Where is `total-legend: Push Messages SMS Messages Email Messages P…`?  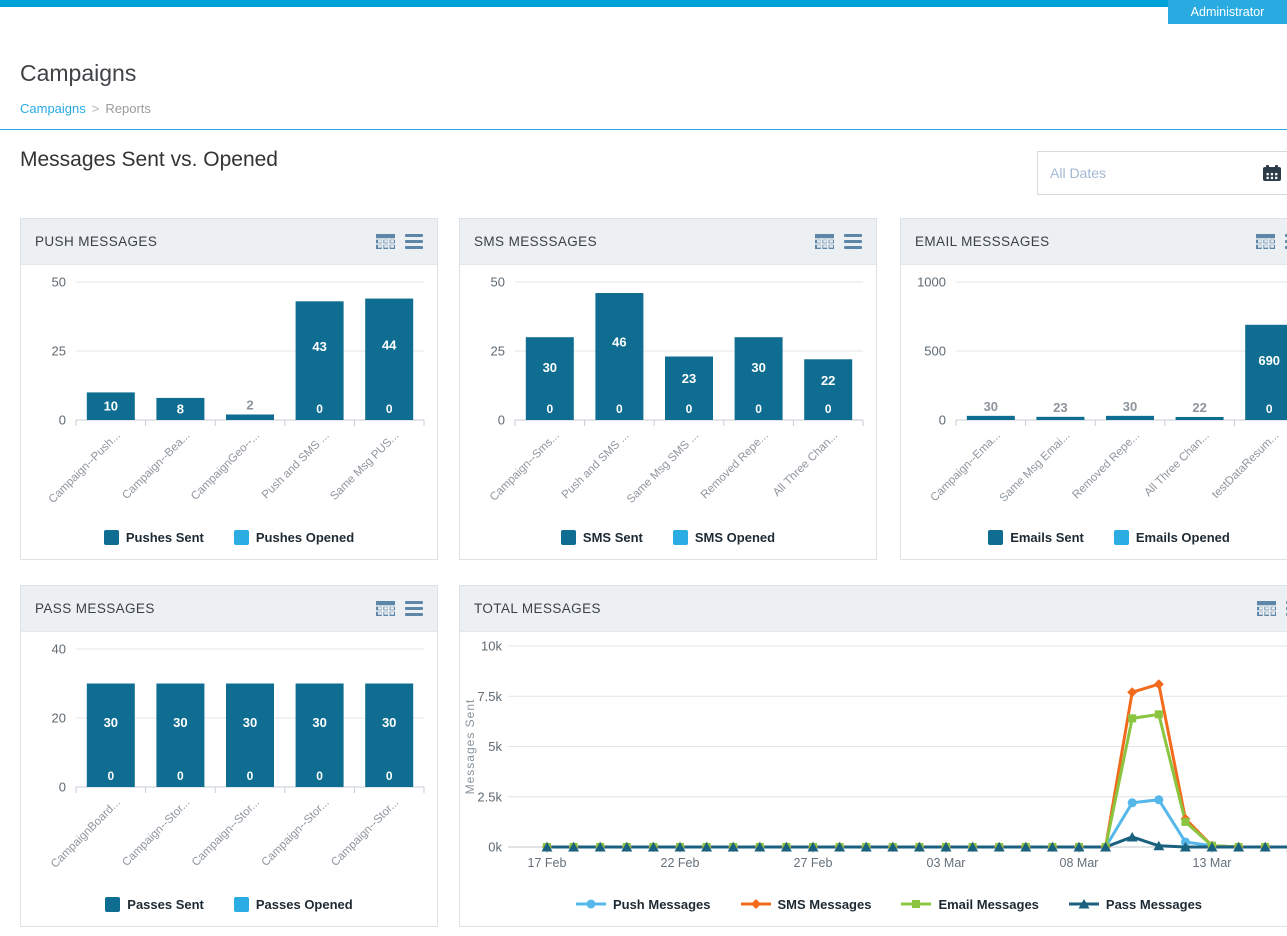 total-legend: Push Messages SMS Messages Email Messages P… is located at coordinates (873, 904).